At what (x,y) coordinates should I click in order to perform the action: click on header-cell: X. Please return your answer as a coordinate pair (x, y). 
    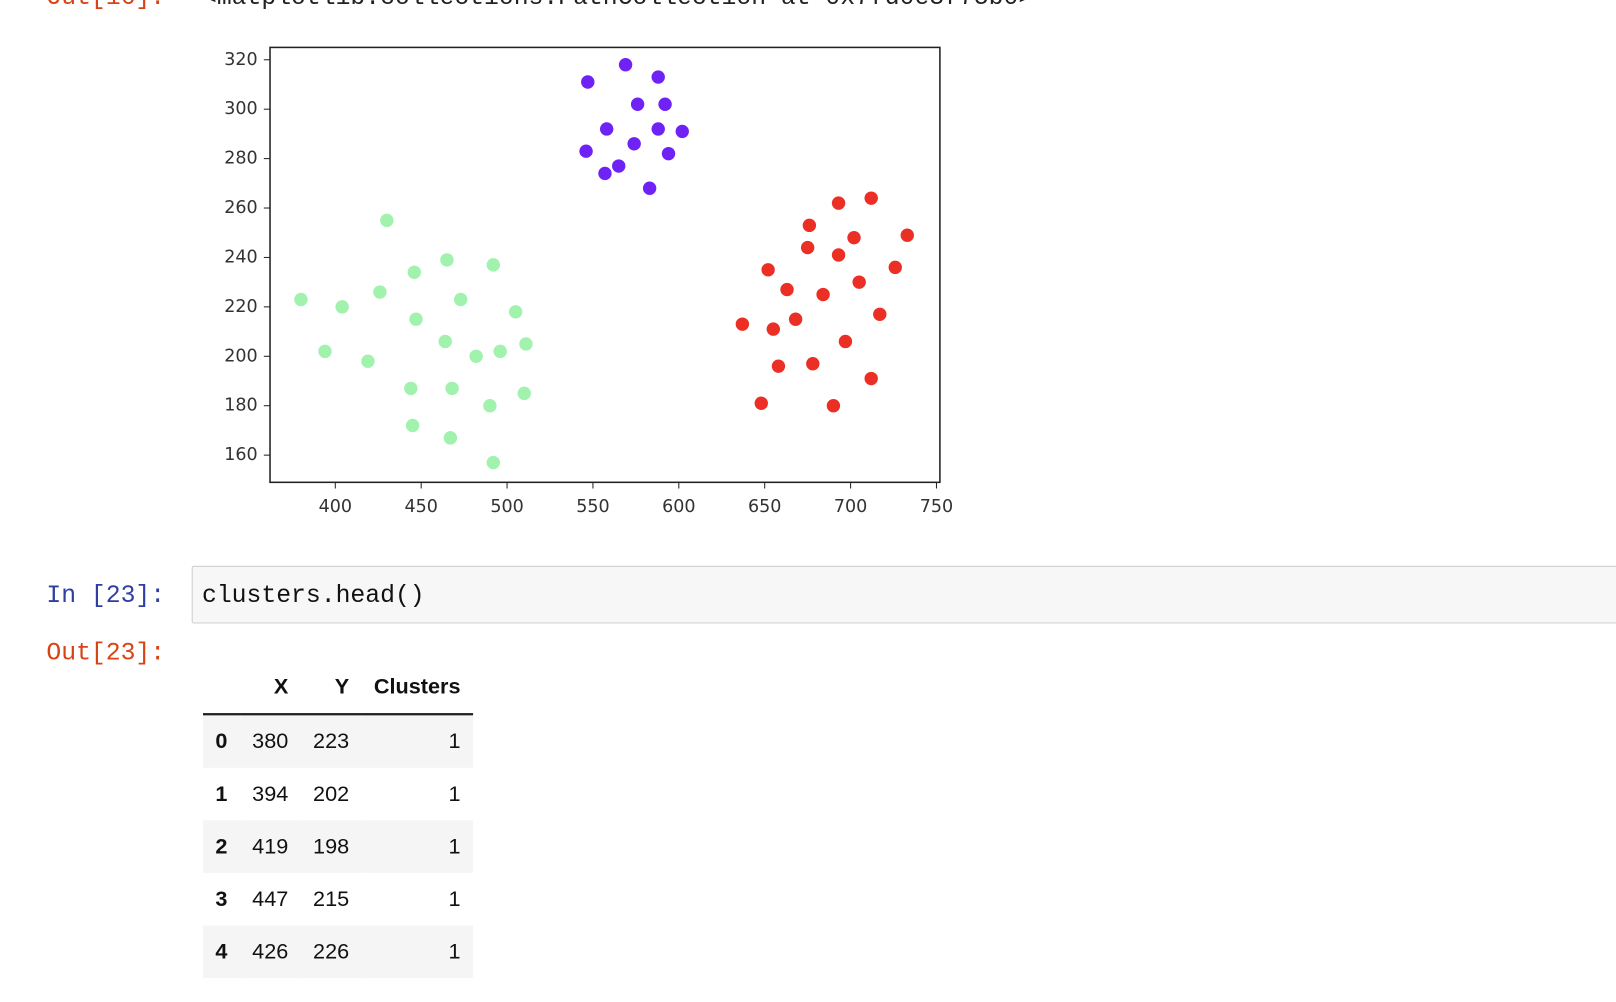
    Looking at the image, I should click on (270, 688).